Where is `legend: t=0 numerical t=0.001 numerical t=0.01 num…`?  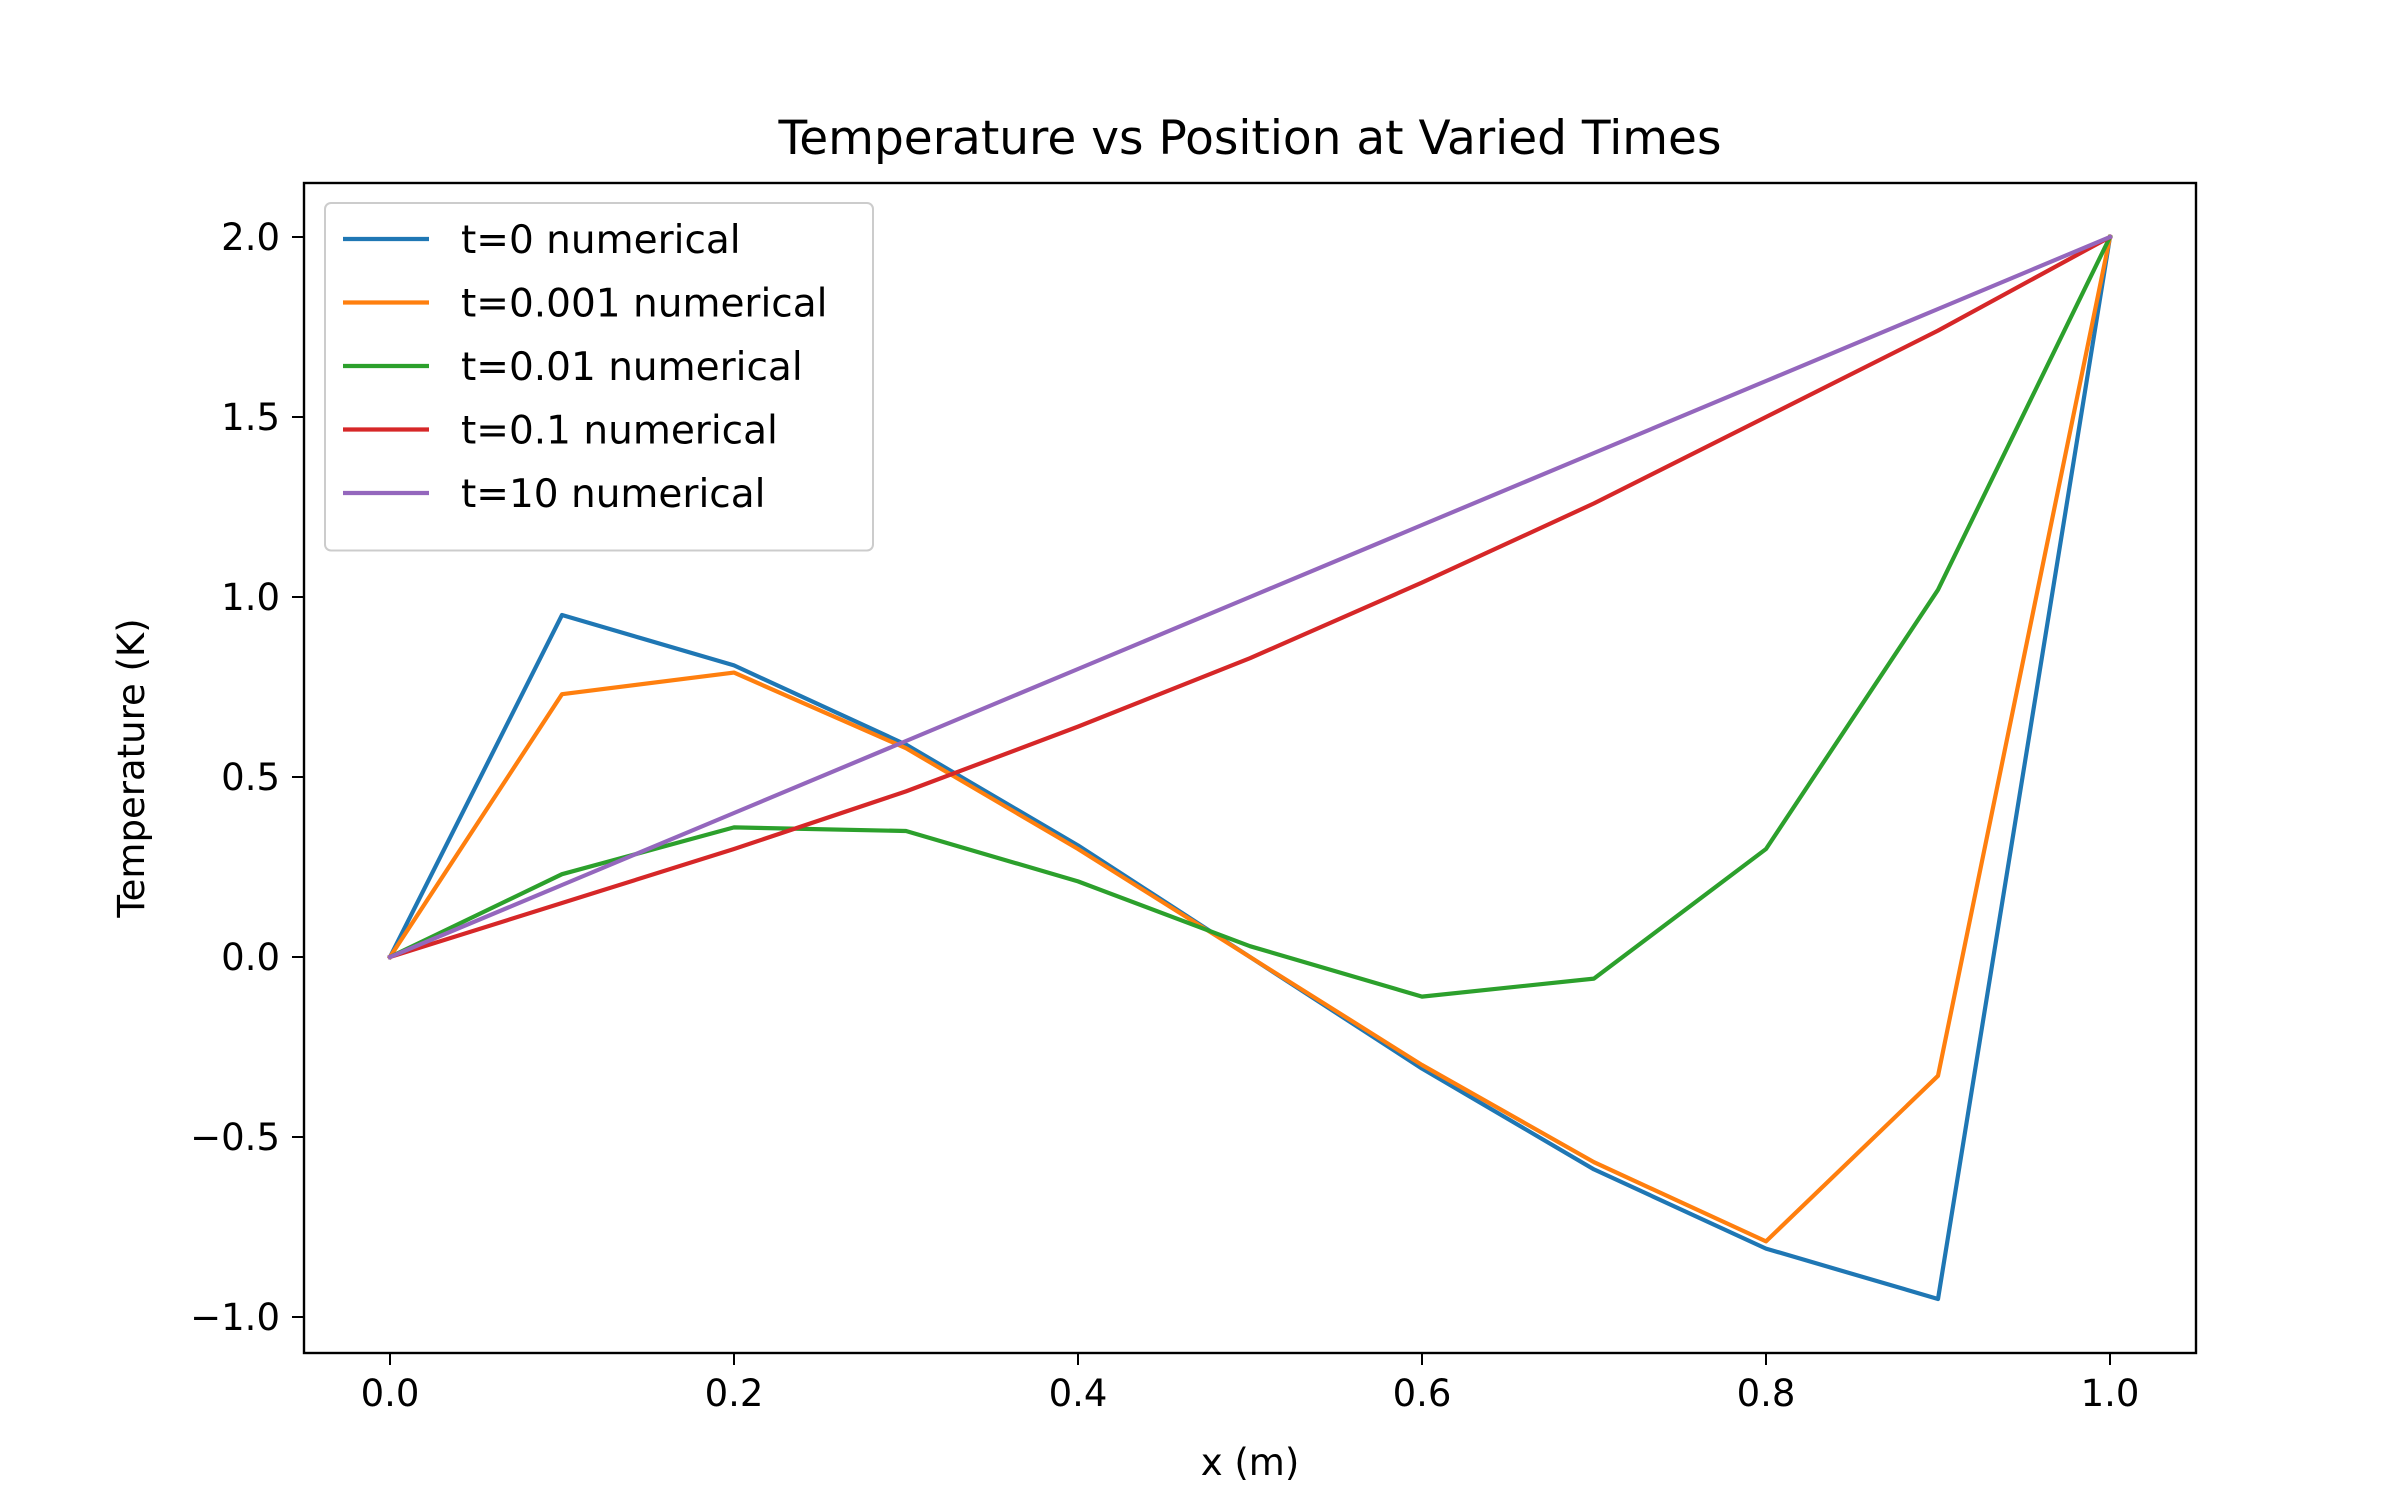 legend: t=0 numerical t=0.001 numerical t=0.01 num… is located at coordinates (599, 377).